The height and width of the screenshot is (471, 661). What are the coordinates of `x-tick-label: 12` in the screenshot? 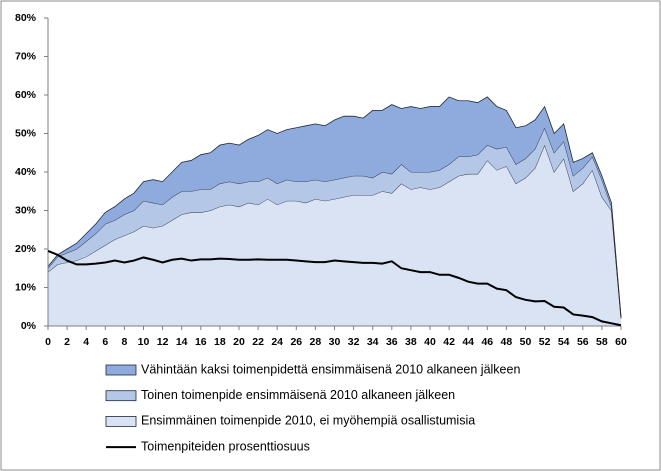 It's located at (163, 342).